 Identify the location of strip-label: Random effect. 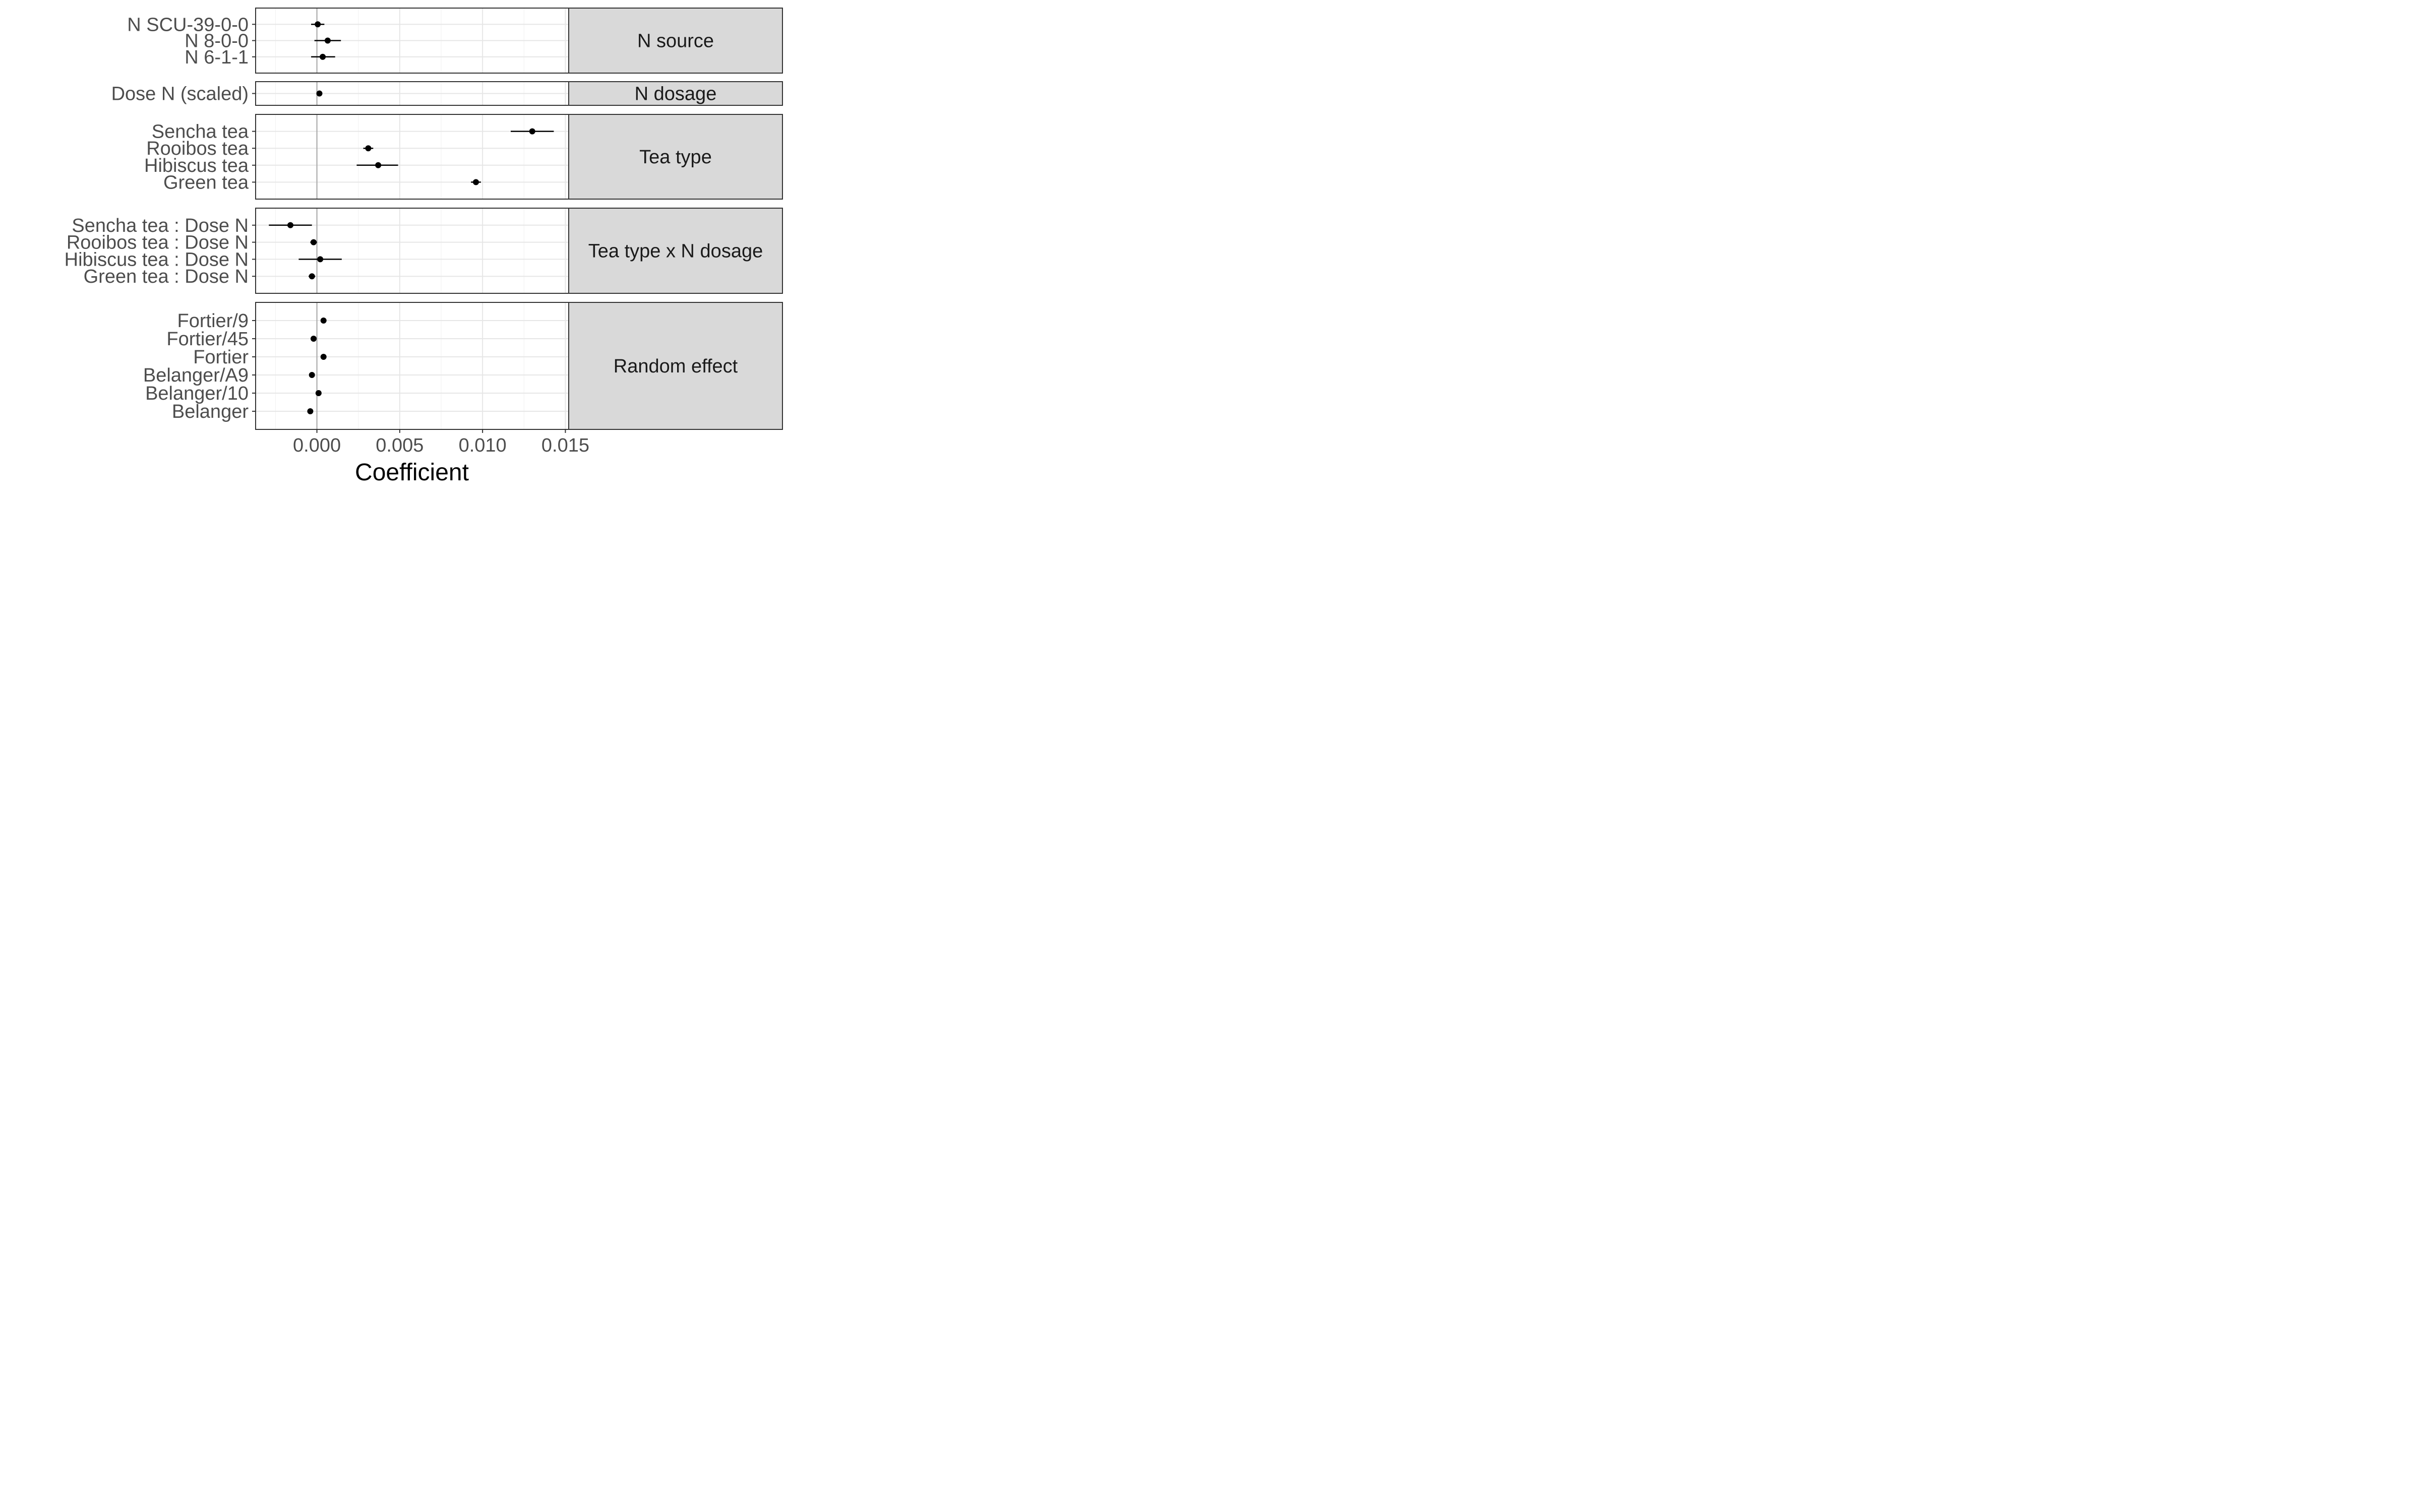
(676, 367).